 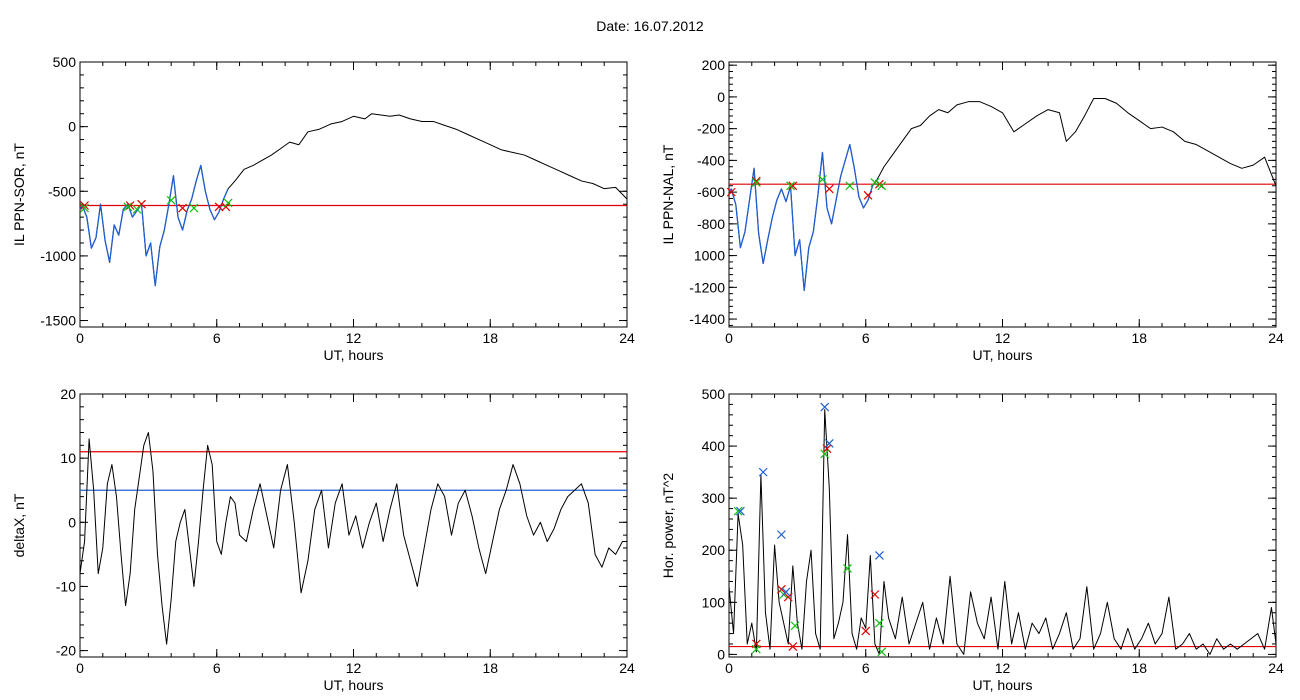 I want to click on y-axis-label: Hor. power, nT^2, so click(x=668, y=526).